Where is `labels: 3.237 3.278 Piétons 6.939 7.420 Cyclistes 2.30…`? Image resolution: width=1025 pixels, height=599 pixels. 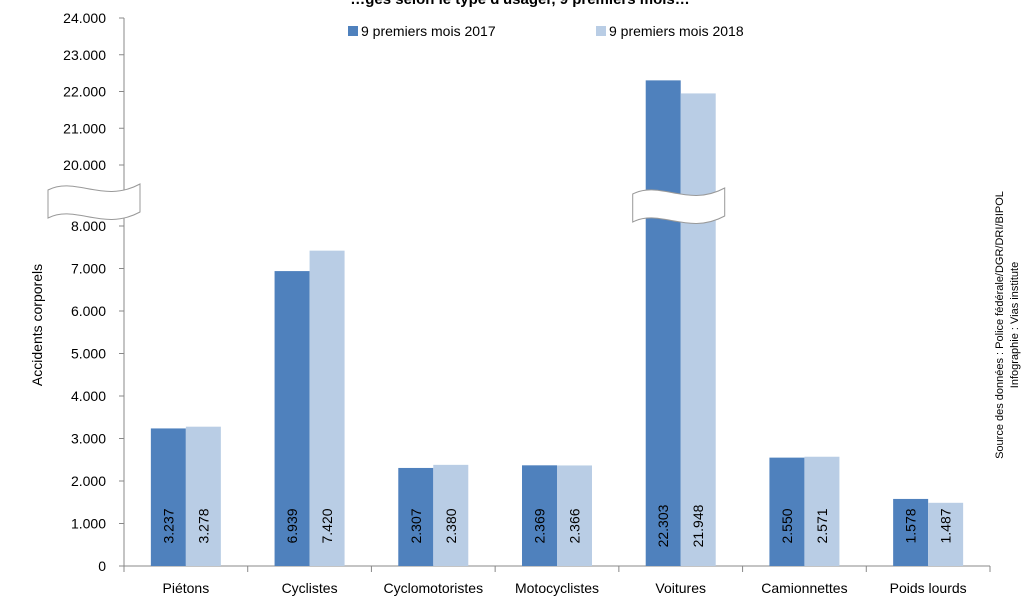
labels: 3.237 3.278 Piétons 6.939 7.420 Cyclistes 2.30… is located at coordinates (563, 550).